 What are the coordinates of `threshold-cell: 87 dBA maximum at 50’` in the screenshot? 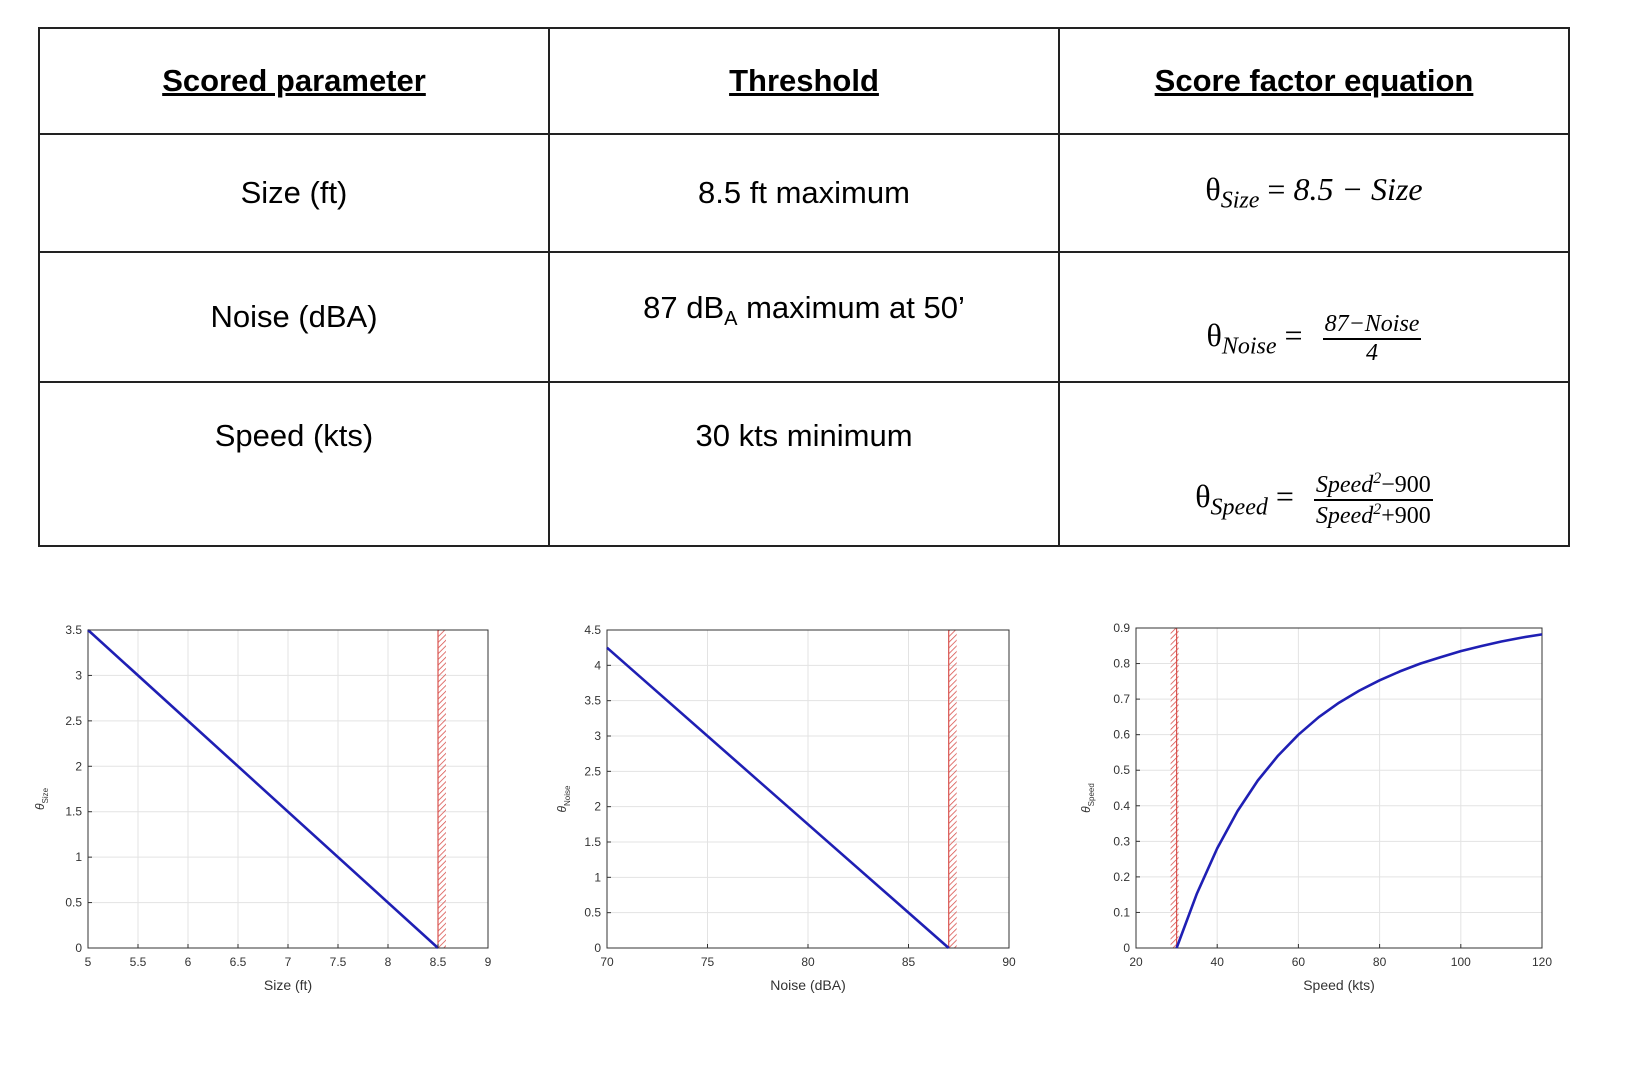 It's located at (804, 317).